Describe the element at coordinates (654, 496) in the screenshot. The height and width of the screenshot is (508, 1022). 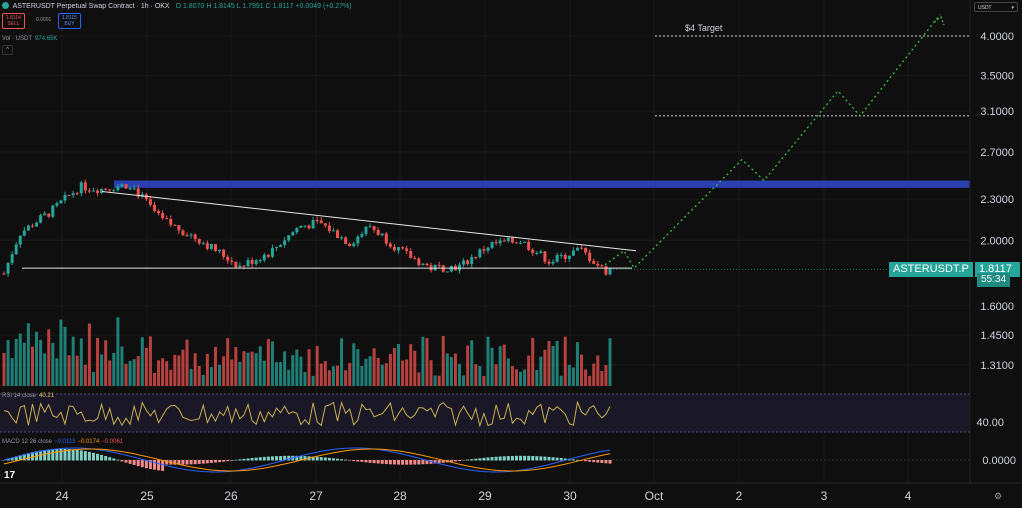
I see `x-tick-label: Oct` at that location.